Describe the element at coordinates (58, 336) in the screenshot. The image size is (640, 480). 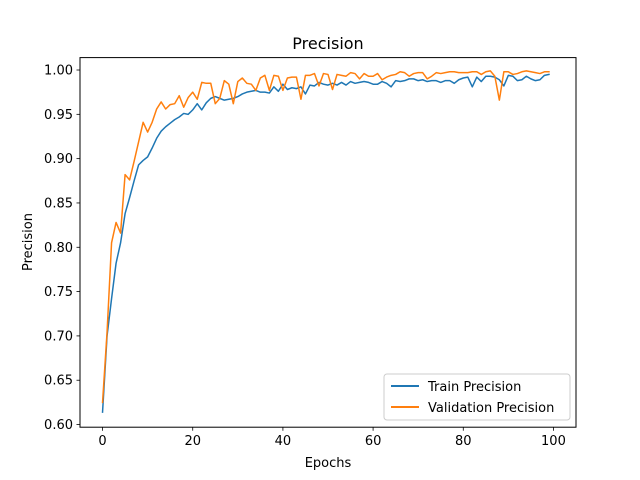
I see `y-tick-label: 0.70` at that location.